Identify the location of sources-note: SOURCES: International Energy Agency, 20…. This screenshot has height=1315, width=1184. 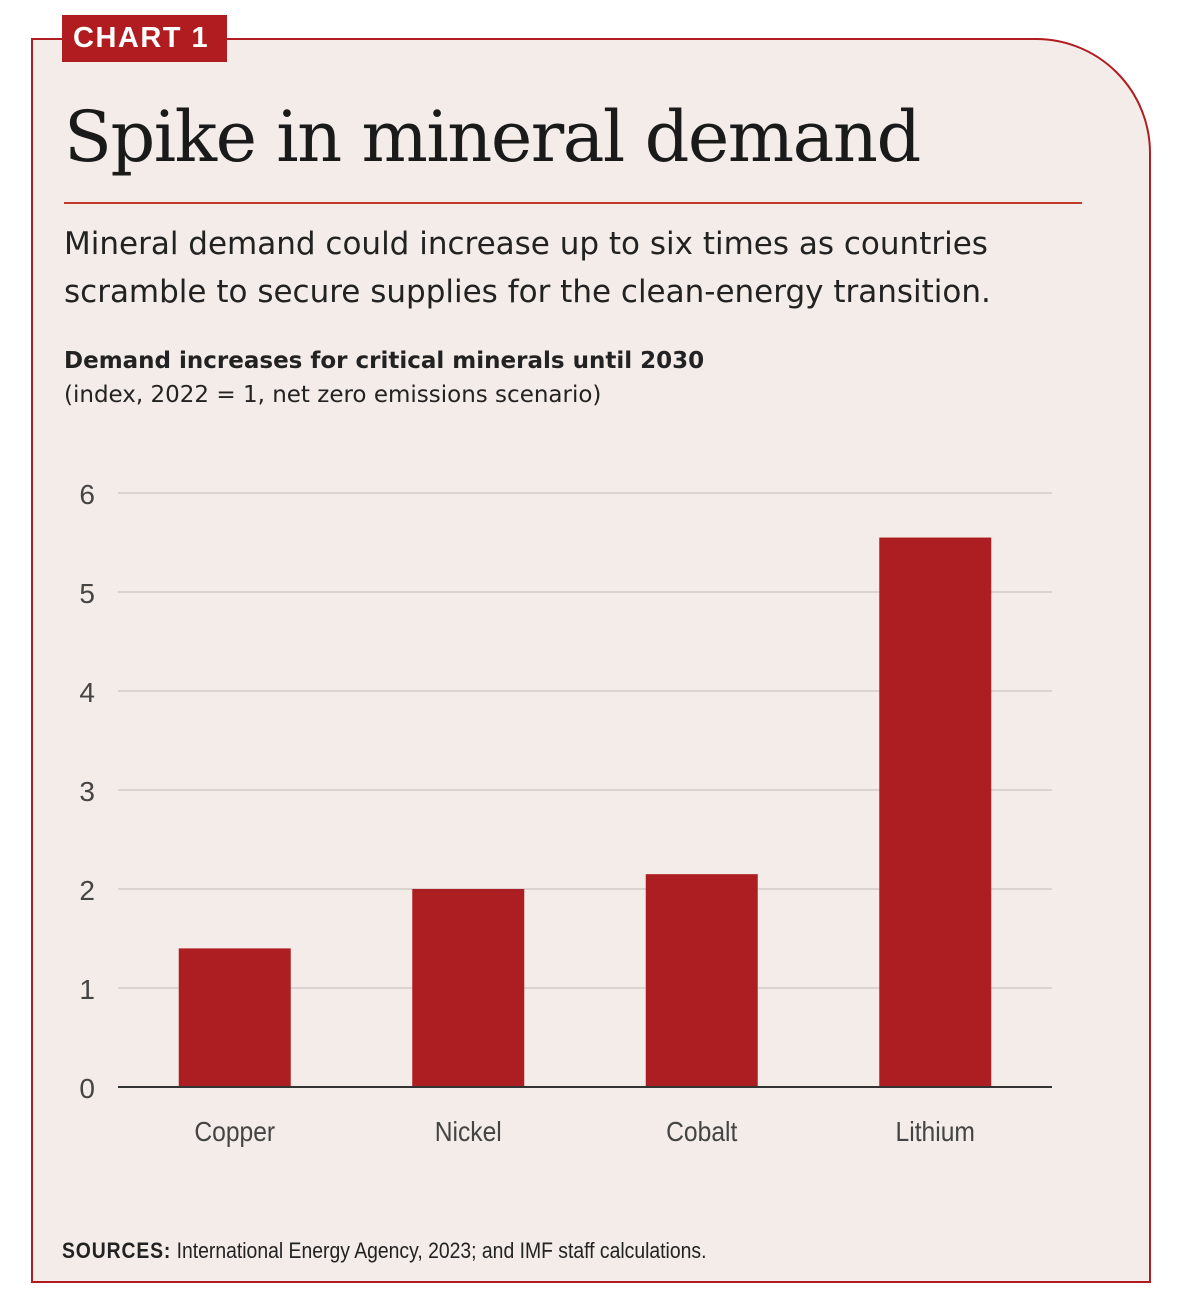
(384, 1251).